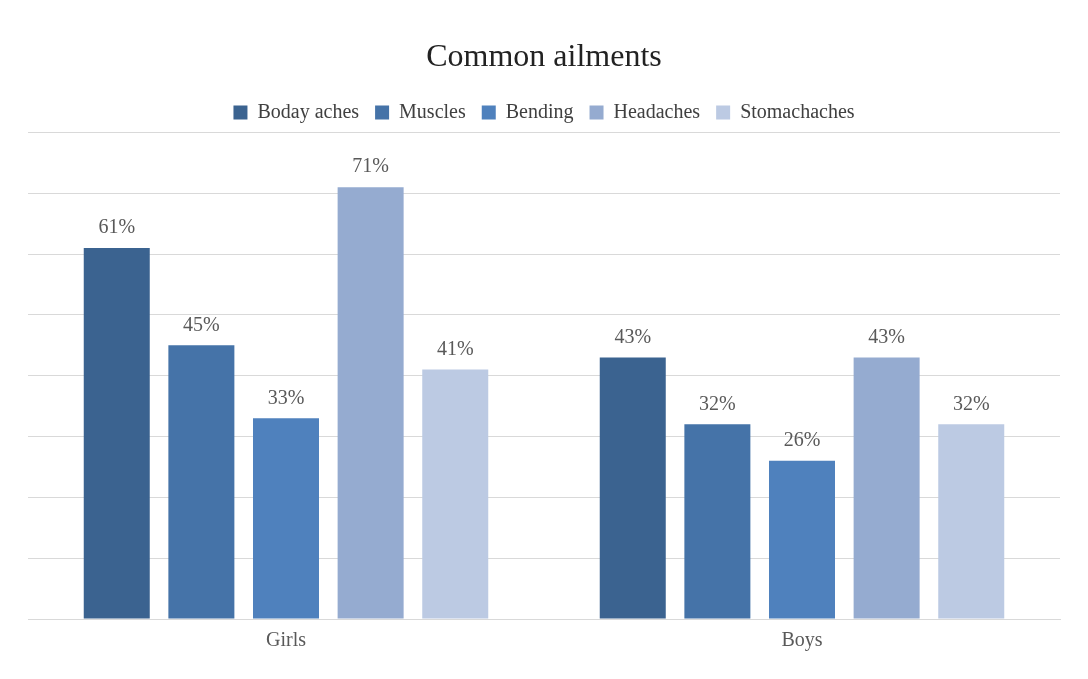 The height and width of the screenshot is (679, 1088). What do you see at coordinates (432, 110) in the screenshot?
I see `legend-label: Muscles` at bounding box center [432, 110].